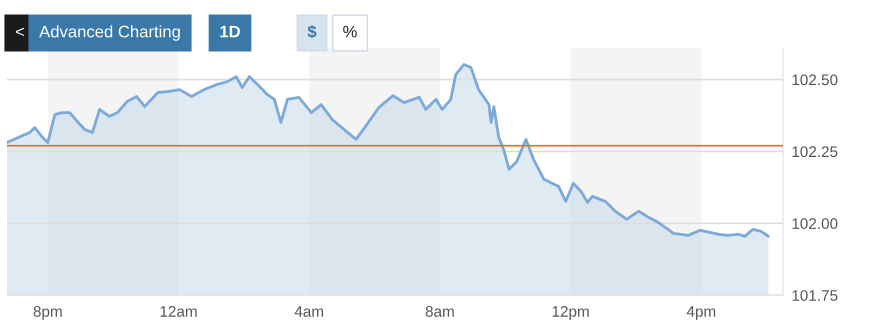 The width and height of the screenshot is (870, 328). What do you see at coordinates (815, 295) in the screenshot?
I see `y-tick-label: 101.75` at bounding box center [815, 295].